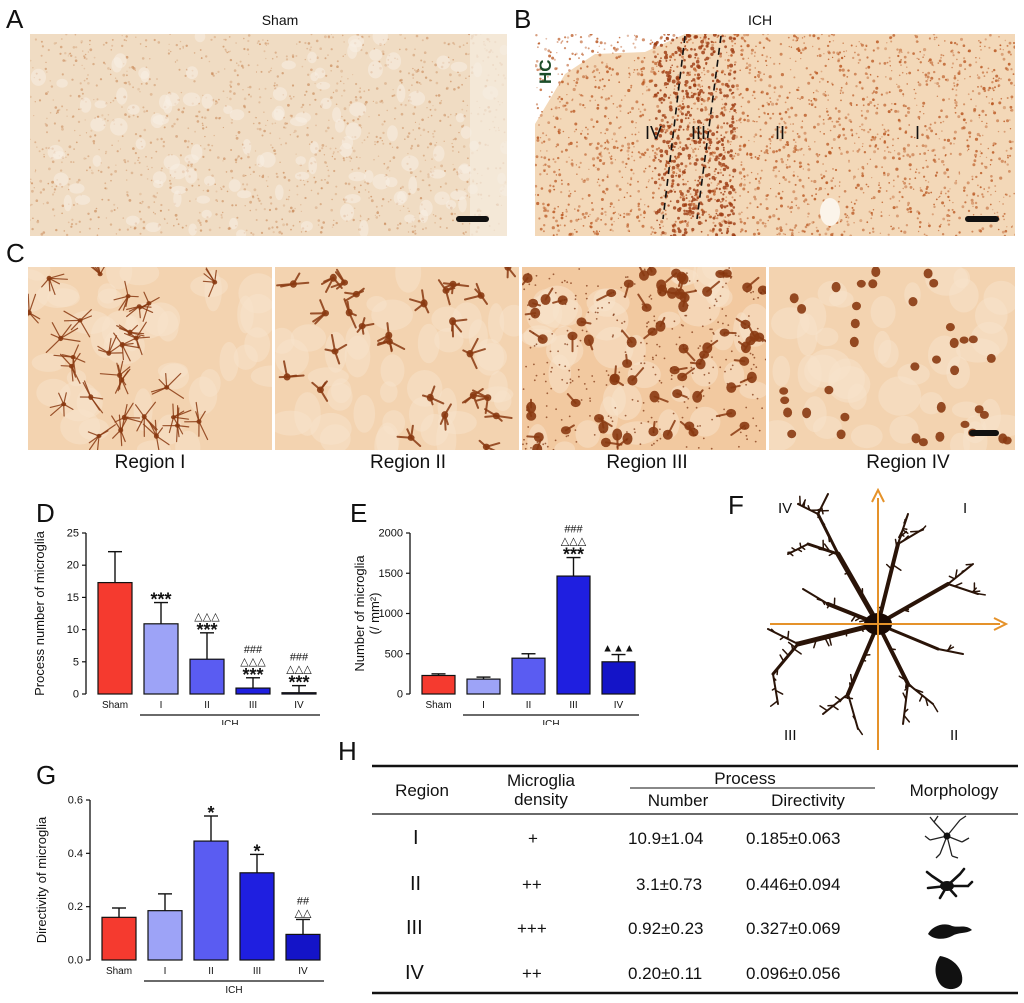  Describe the element at coordinates (303, 901) in the screenshot. I see `significance-mark: ##` at that location.